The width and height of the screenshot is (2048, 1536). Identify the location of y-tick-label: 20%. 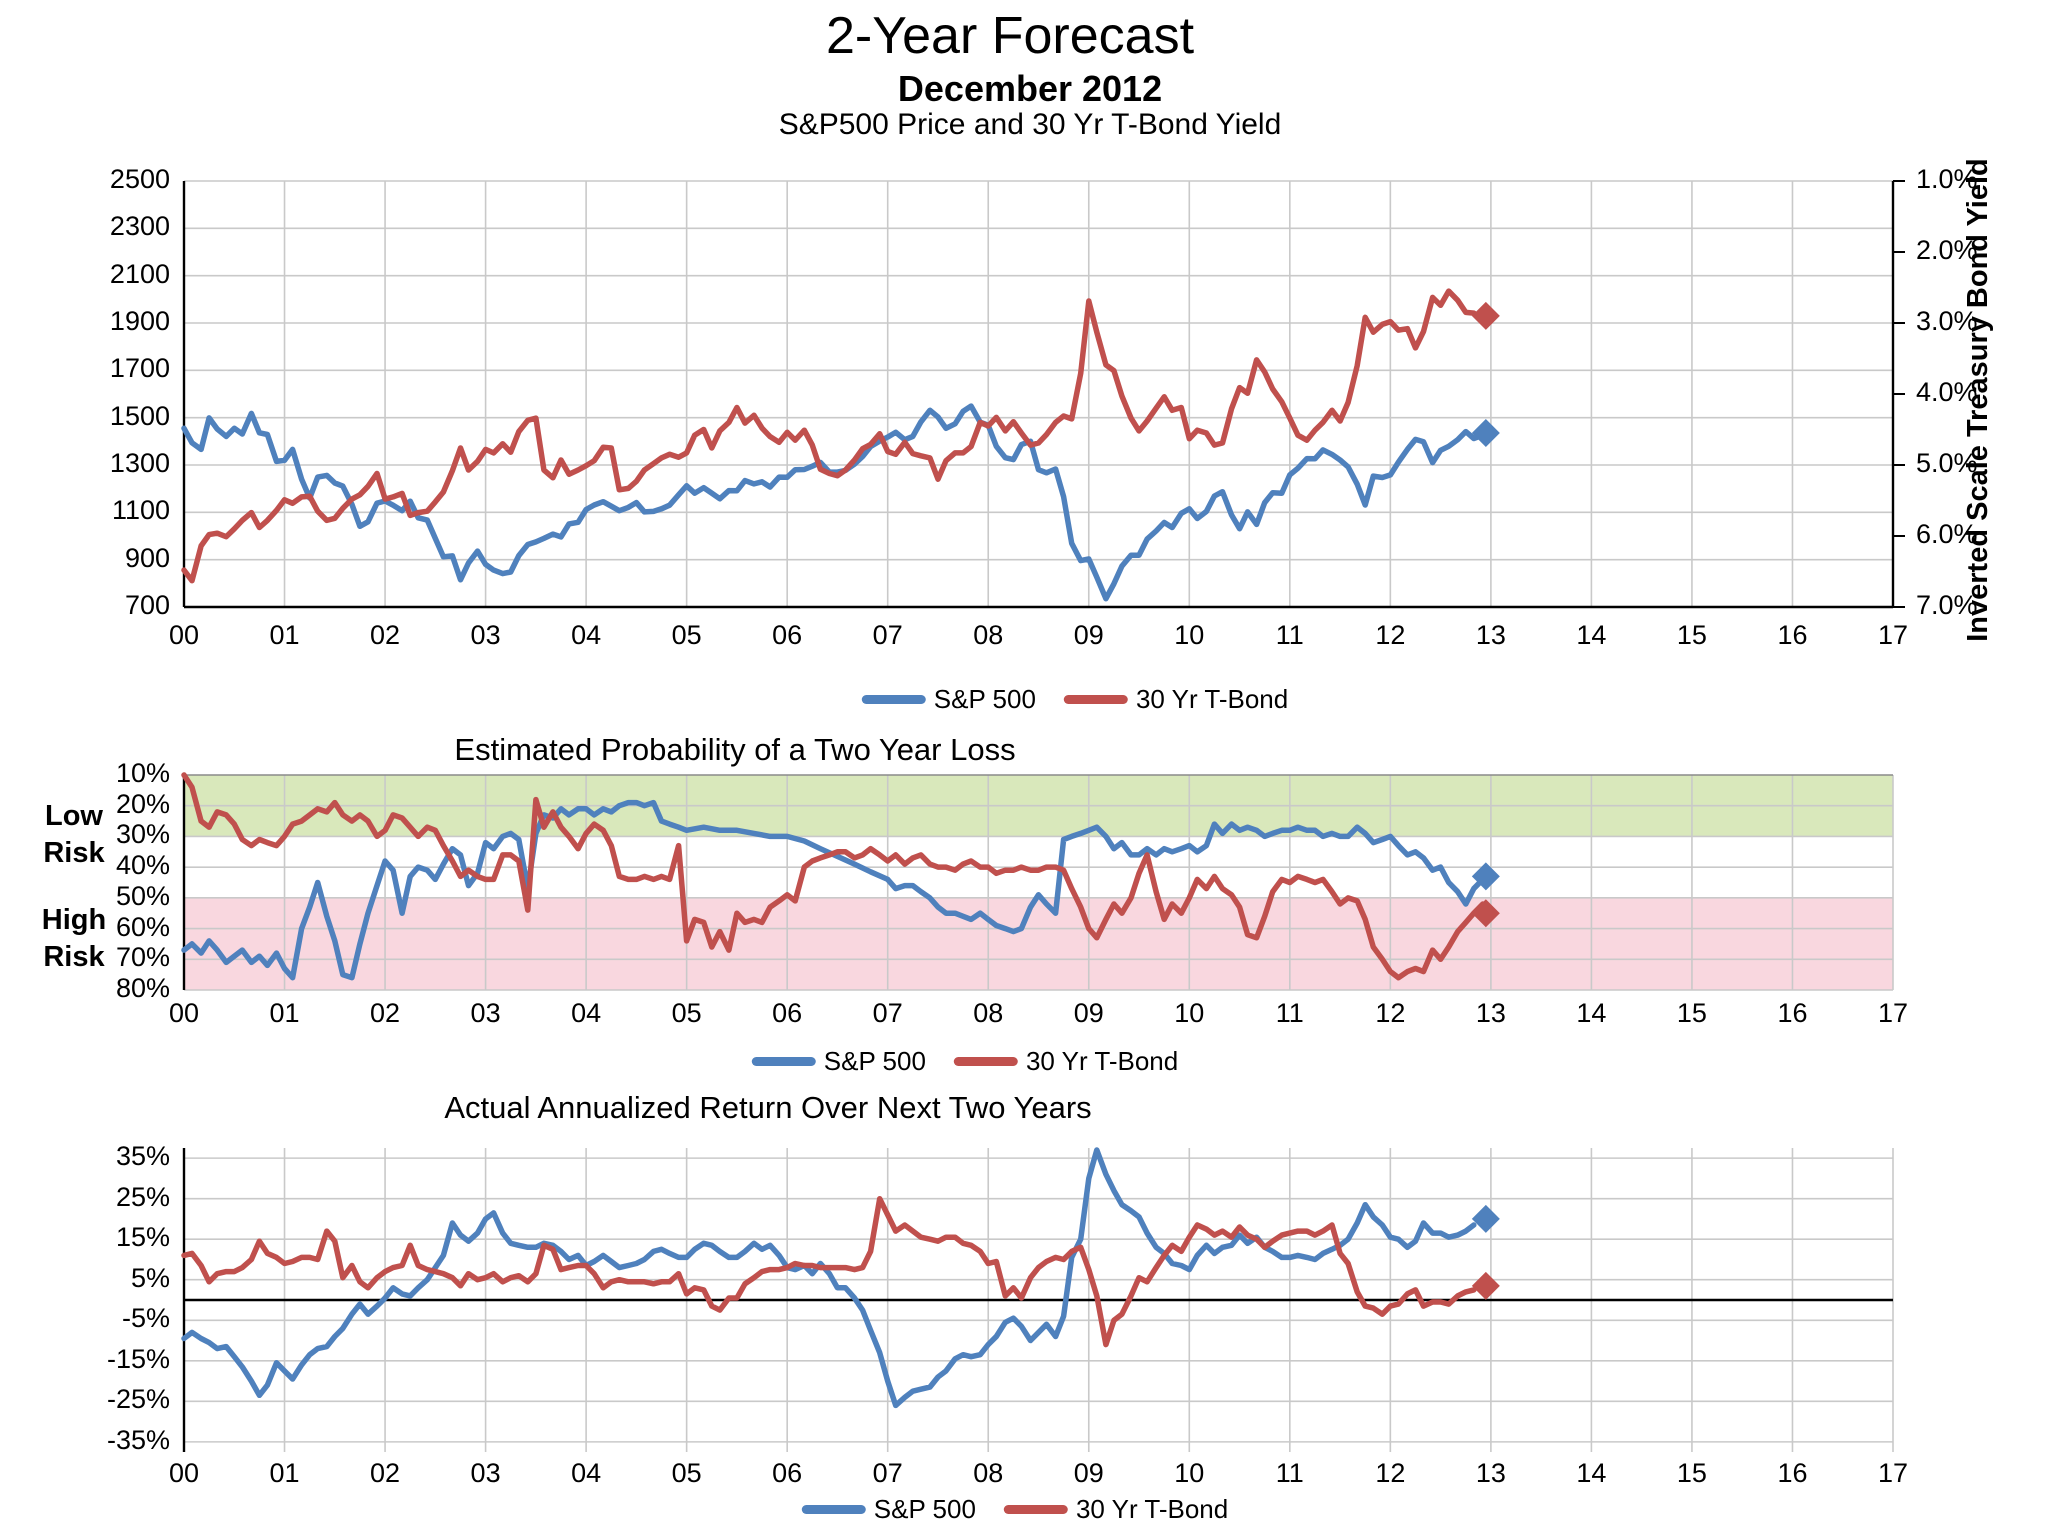
(142, 803).